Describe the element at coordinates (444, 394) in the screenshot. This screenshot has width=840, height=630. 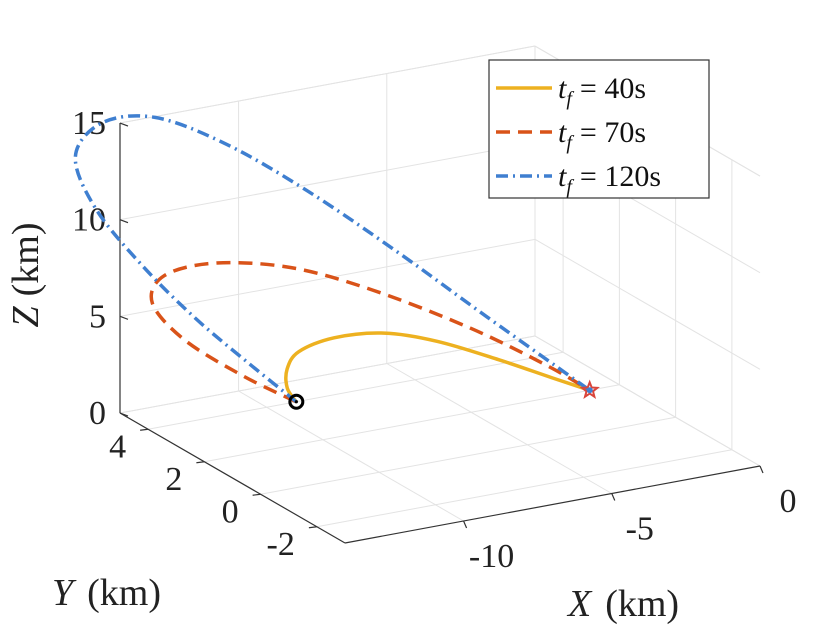
I see `endpoint-markers` at that location.